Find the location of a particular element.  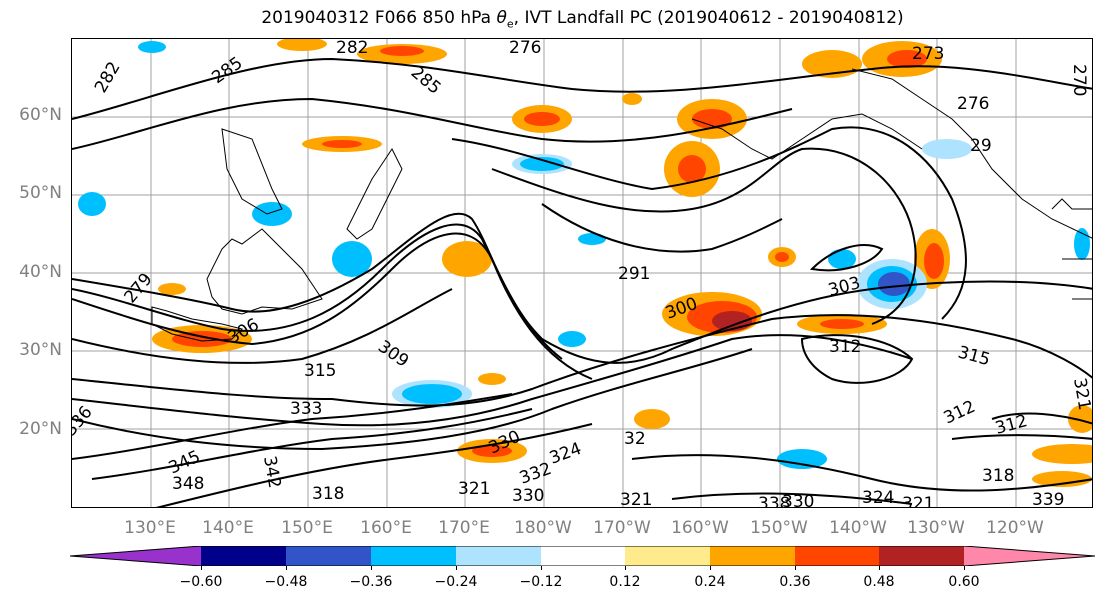

lon-label-170w: 170°W is located at coordinates (622, 528).